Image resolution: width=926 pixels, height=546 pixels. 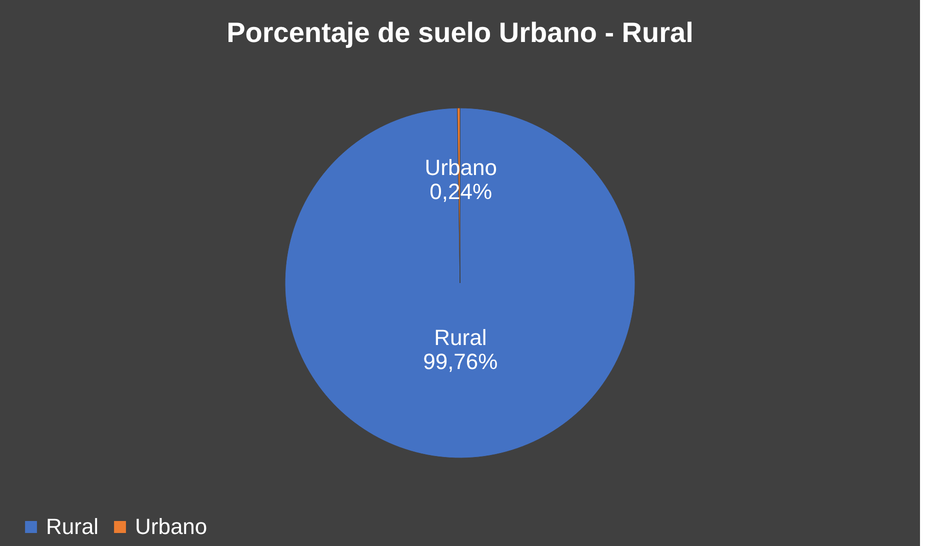 I want to click on slice-label: Rural, so click(x=460, y=337).